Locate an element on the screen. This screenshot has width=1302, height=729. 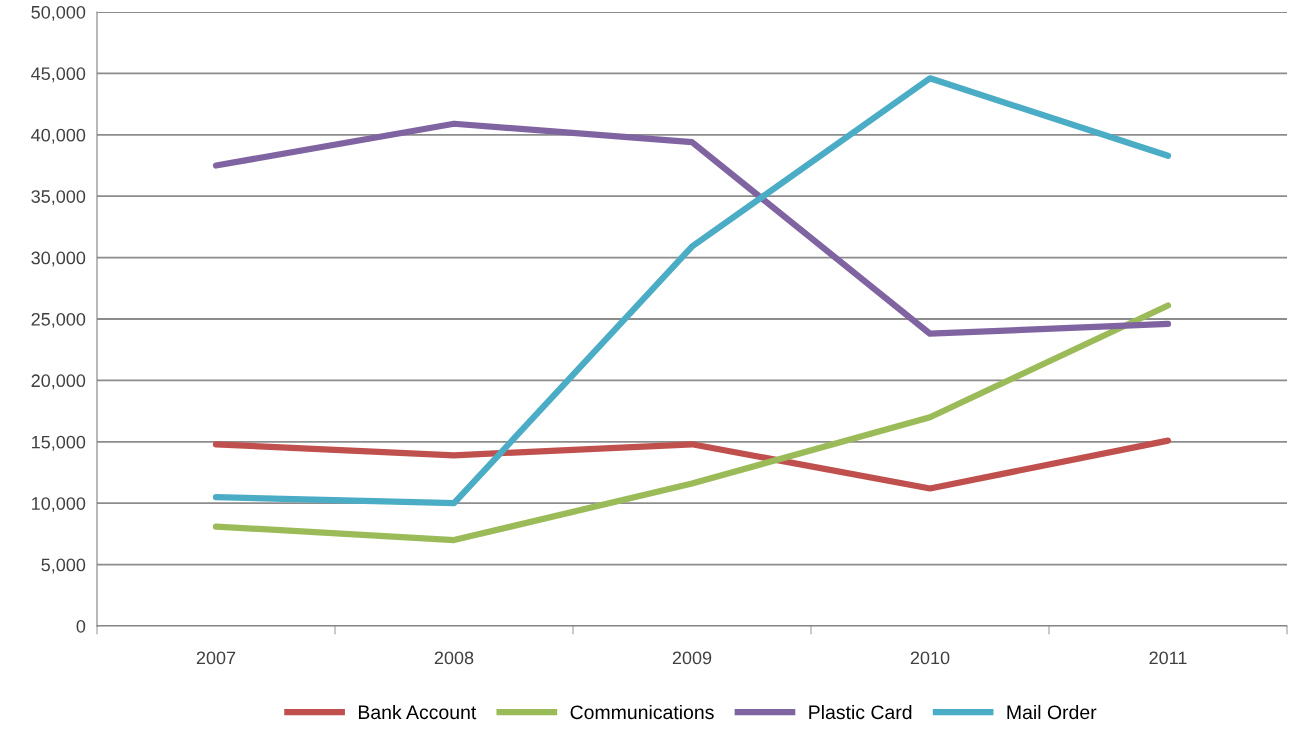
y-tick-label: 50,000 is located at coordinates (58, 13).